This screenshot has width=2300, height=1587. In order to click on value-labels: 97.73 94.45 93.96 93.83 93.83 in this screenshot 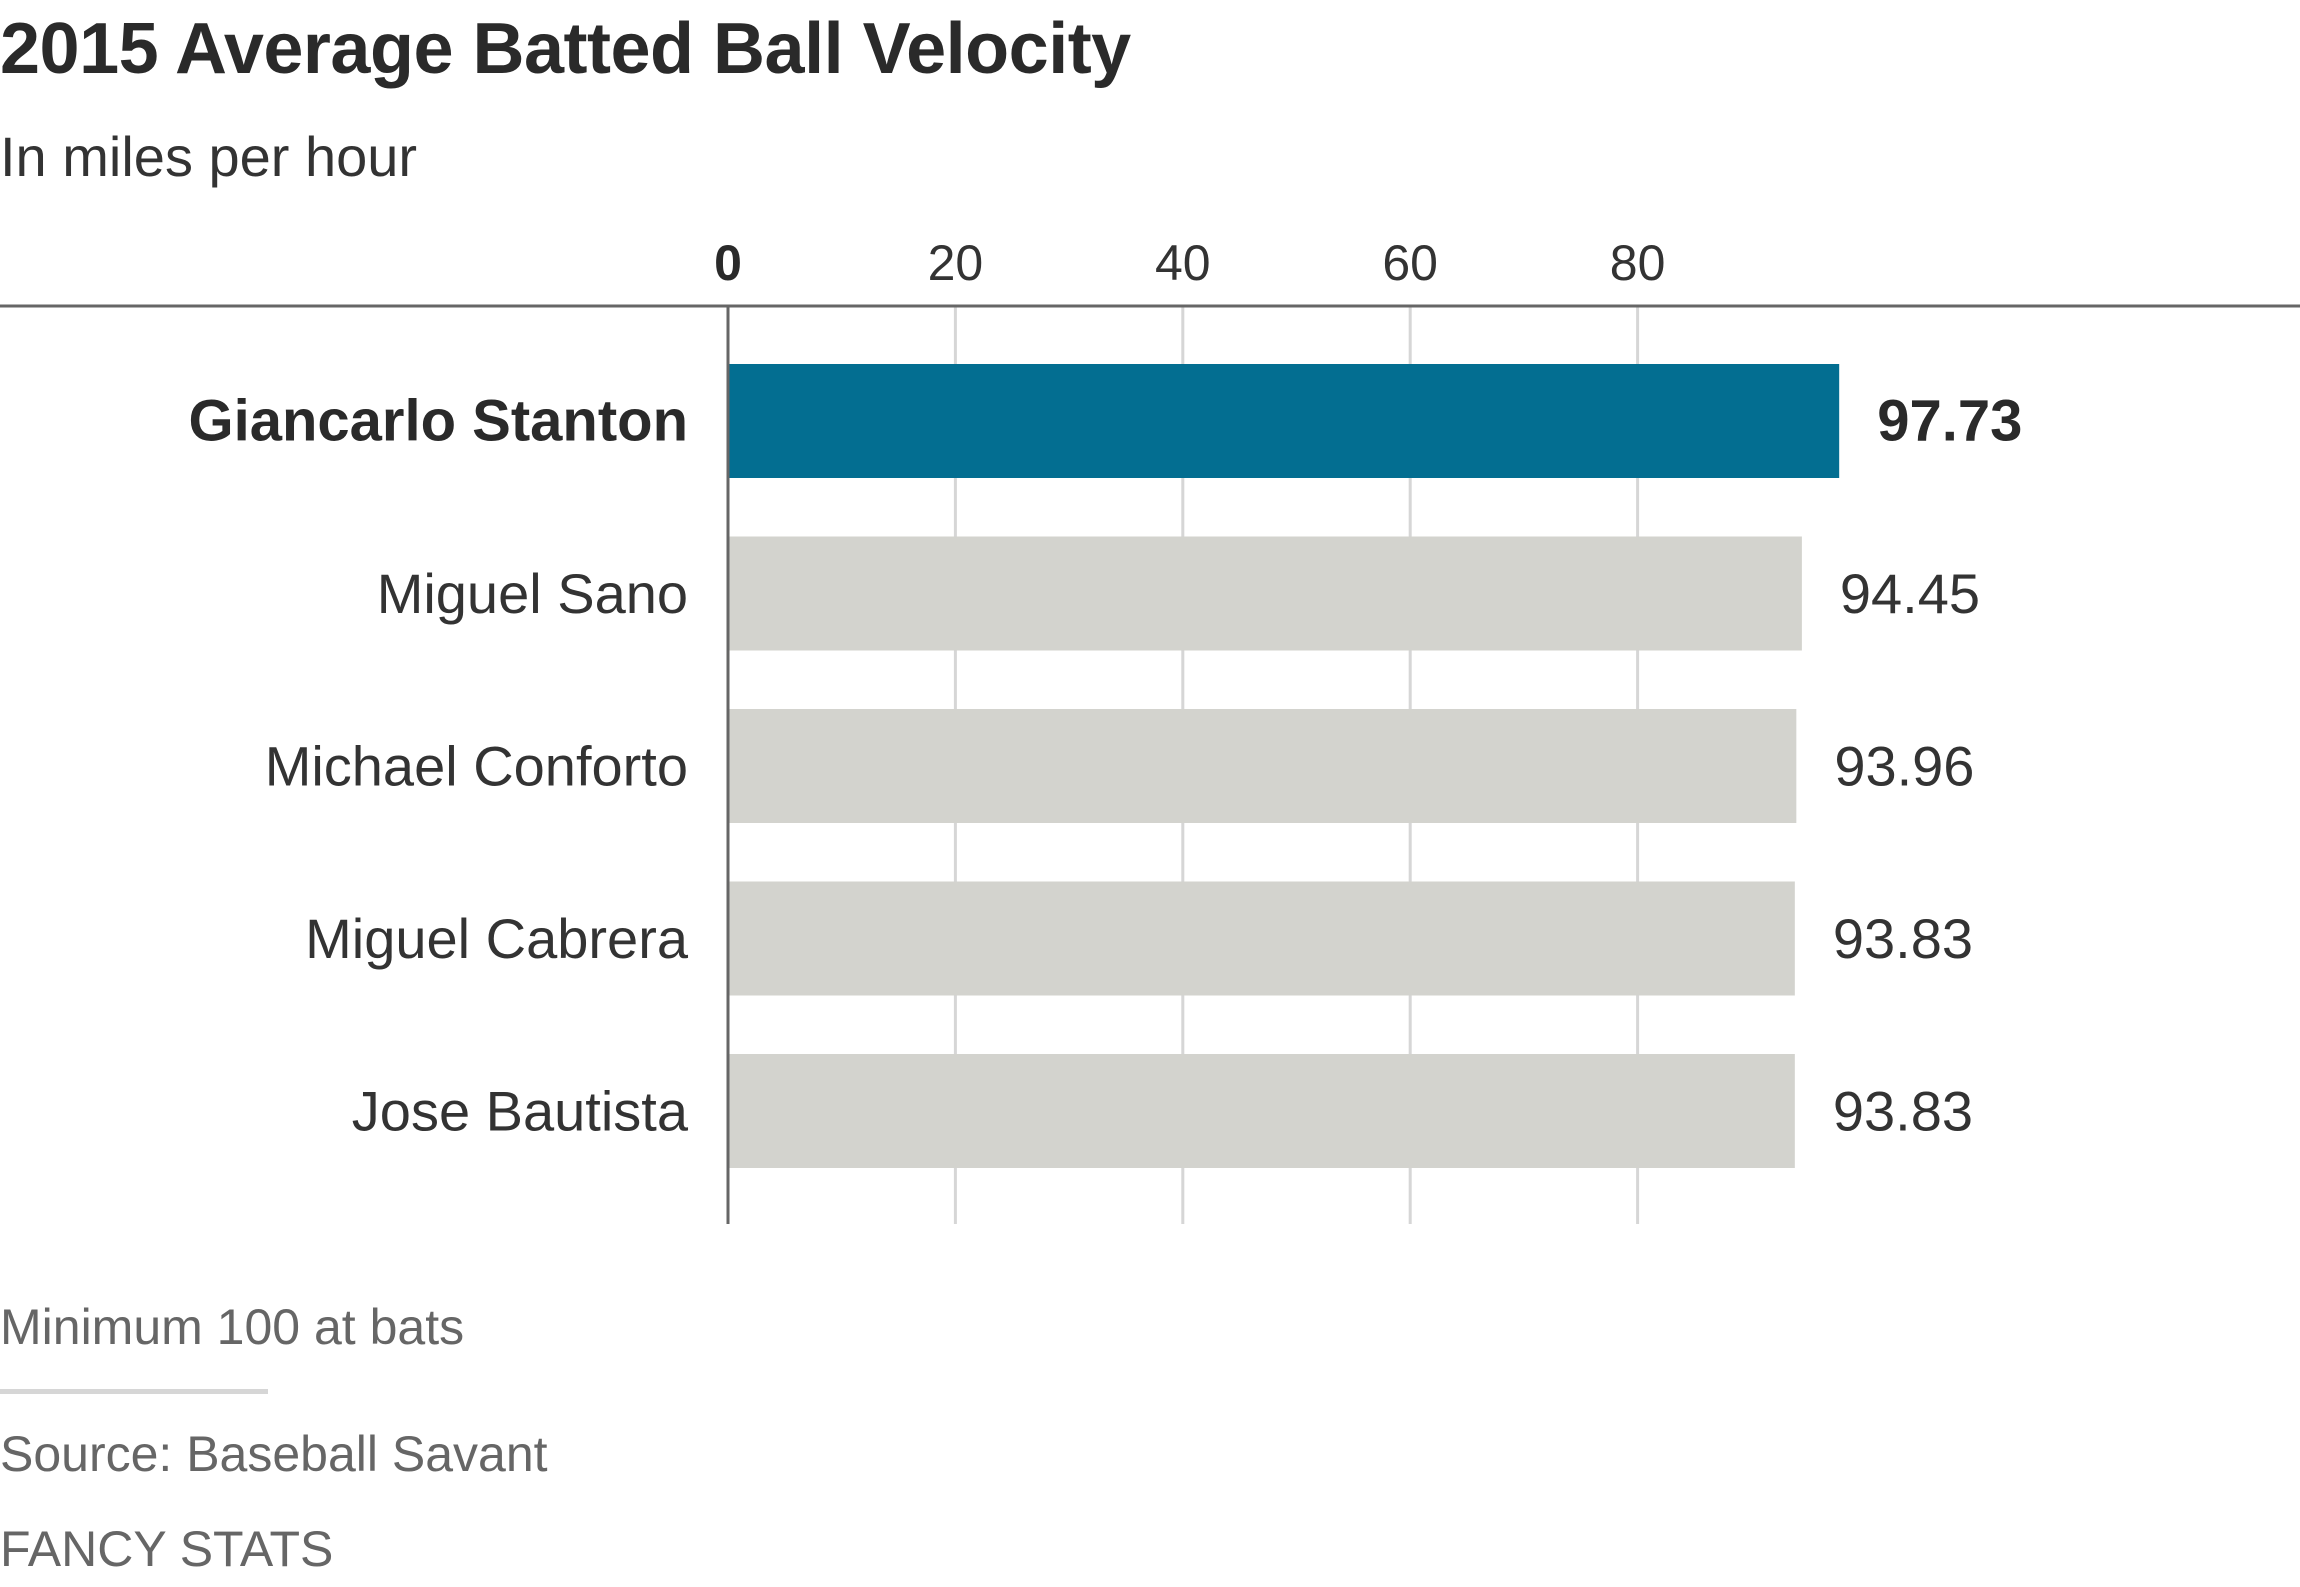, I will do `click(1927, 766)`.